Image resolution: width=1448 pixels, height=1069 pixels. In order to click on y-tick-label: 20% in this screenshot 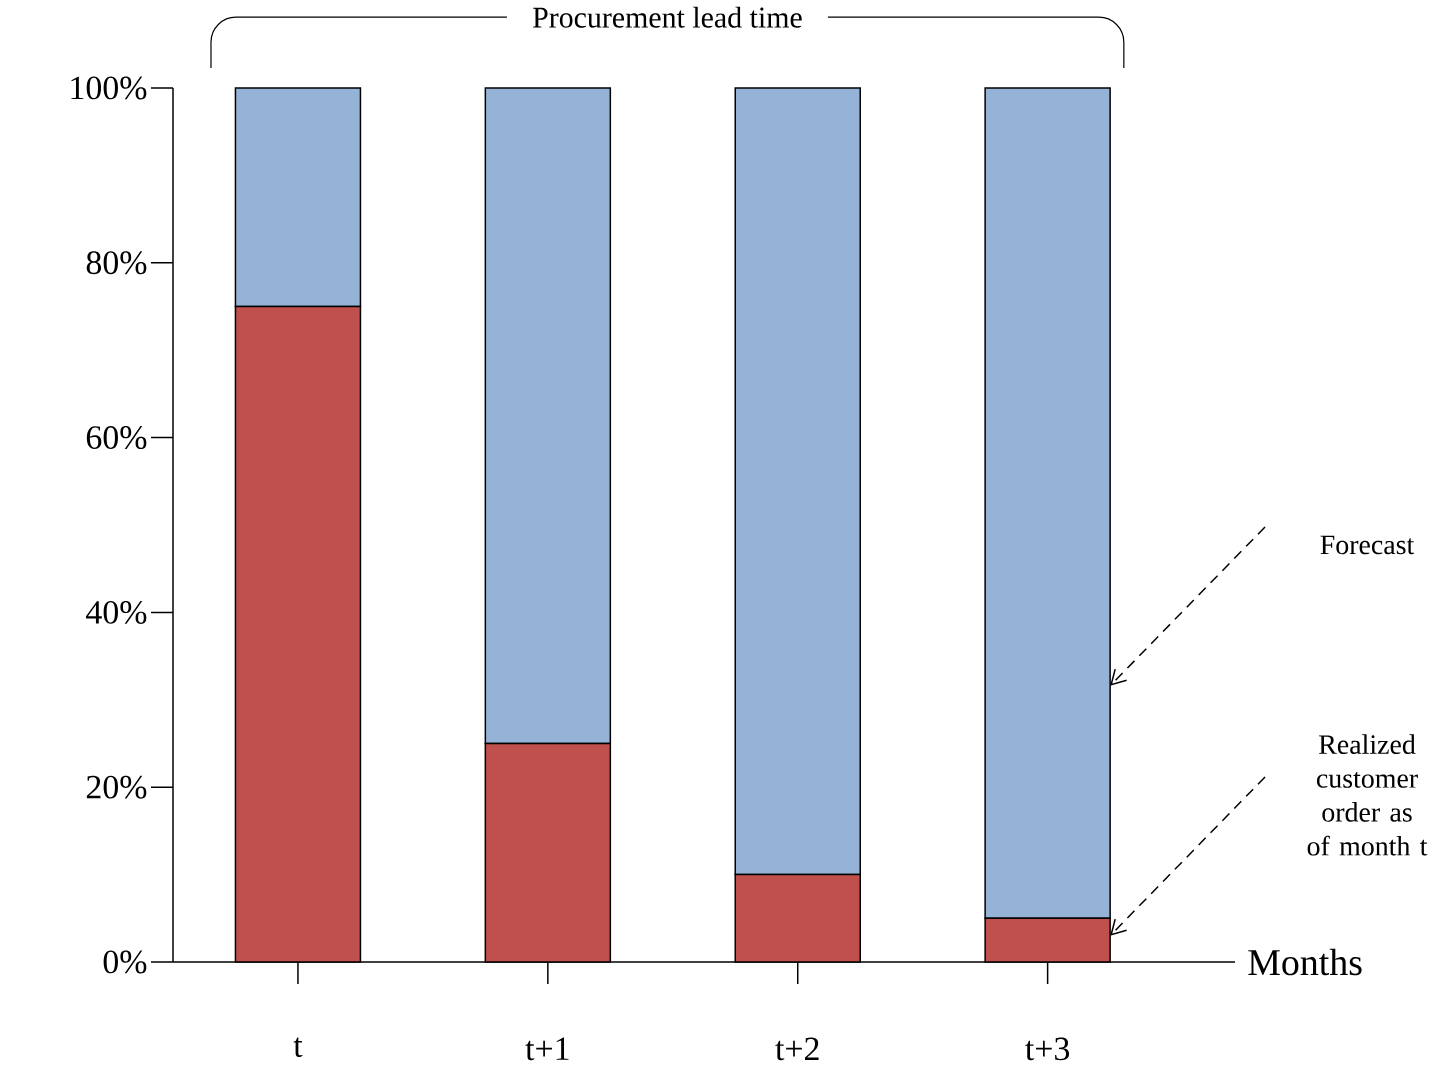, I will do `click(116, 787)`.